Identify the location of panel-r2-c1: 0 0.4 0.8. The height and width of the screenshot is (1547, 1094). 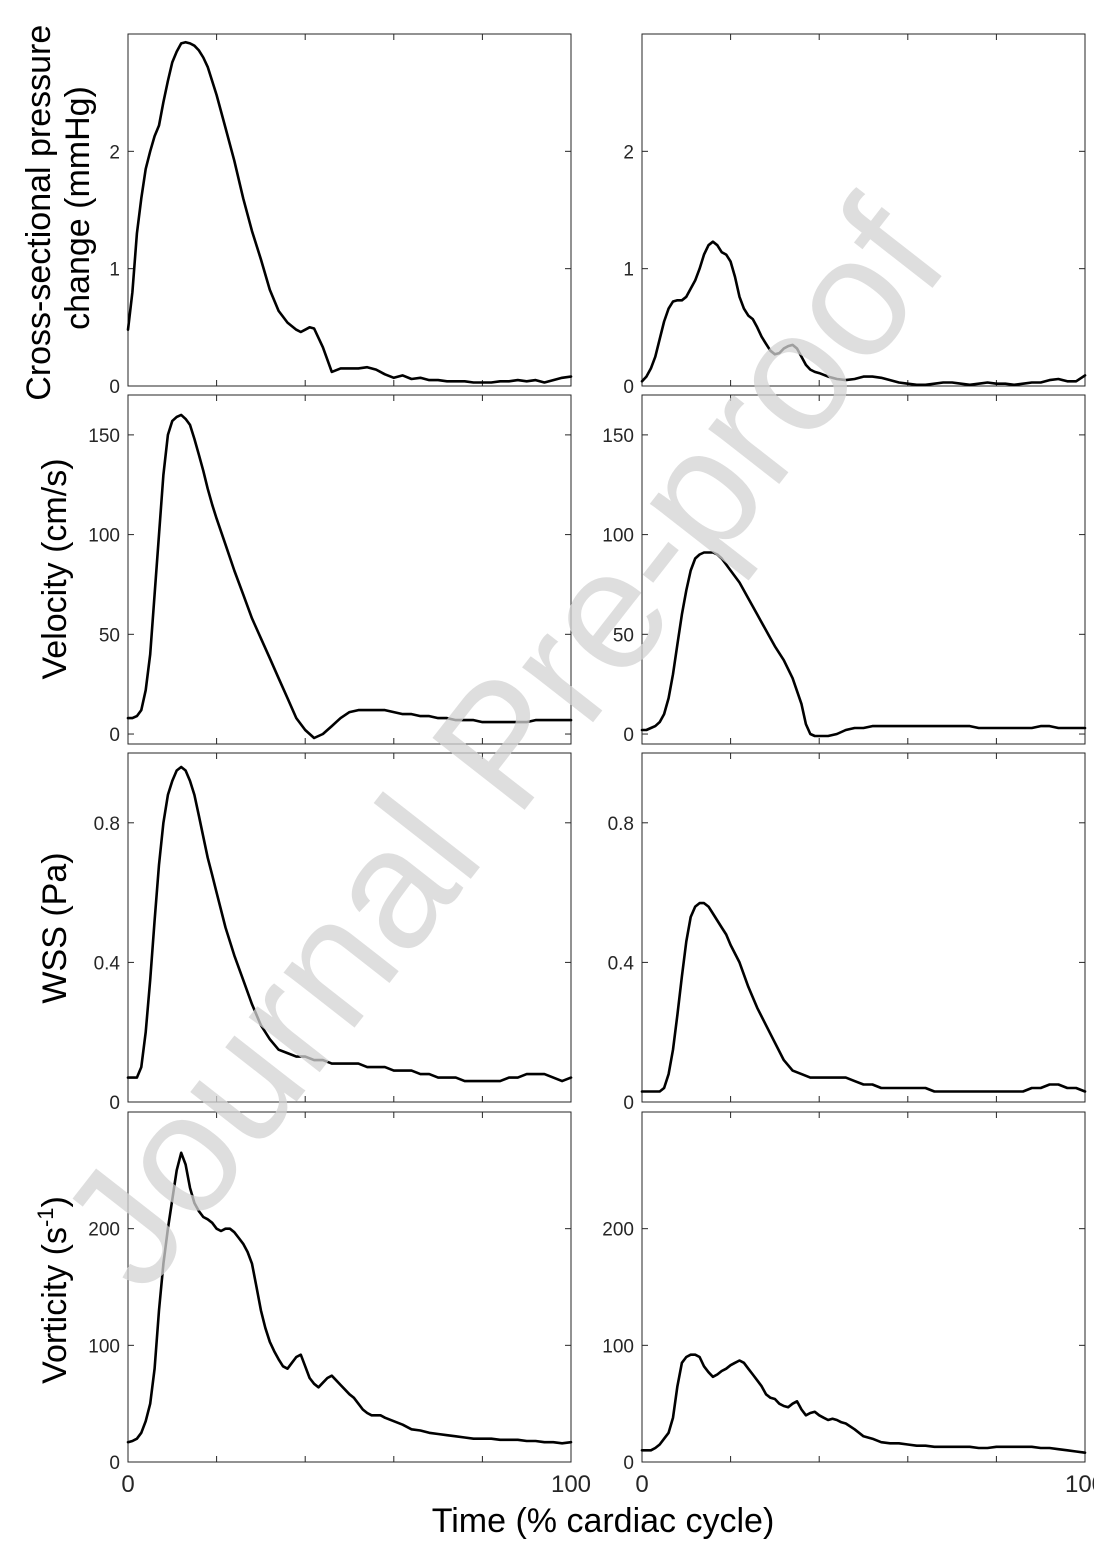
(847, 933).